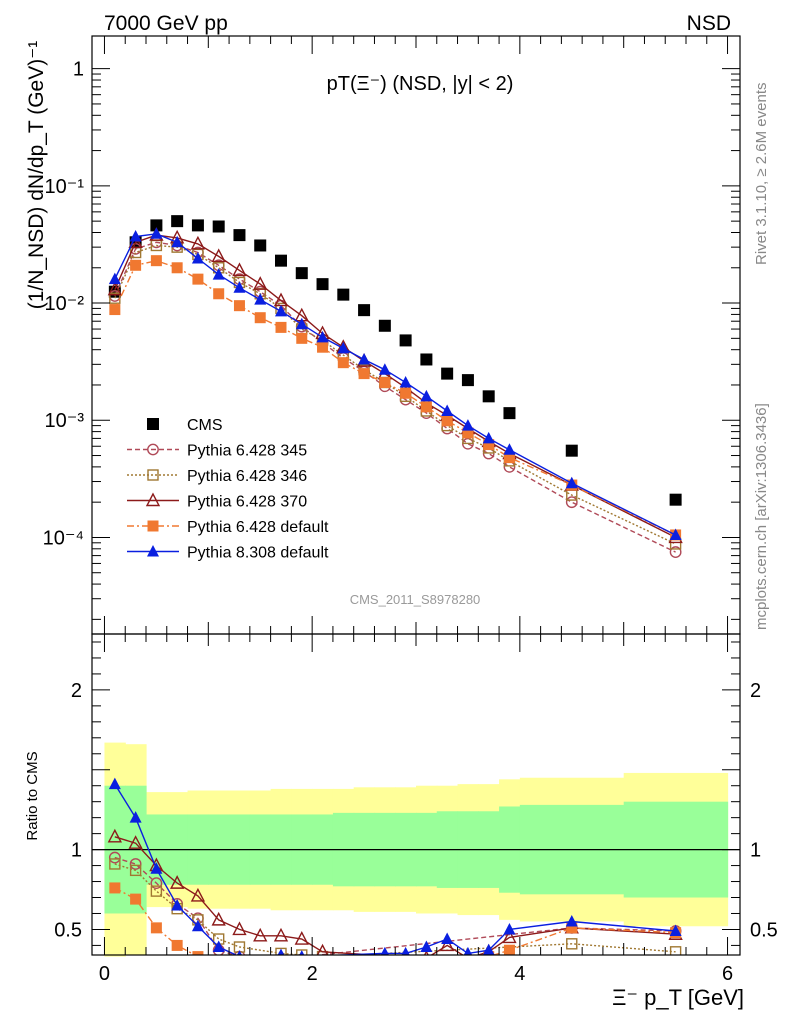 The image size is (786, 1024). I want to click on plot-title-text: pT(Ξ⁻) (NSD, |y| < 2), so click(420, 84).